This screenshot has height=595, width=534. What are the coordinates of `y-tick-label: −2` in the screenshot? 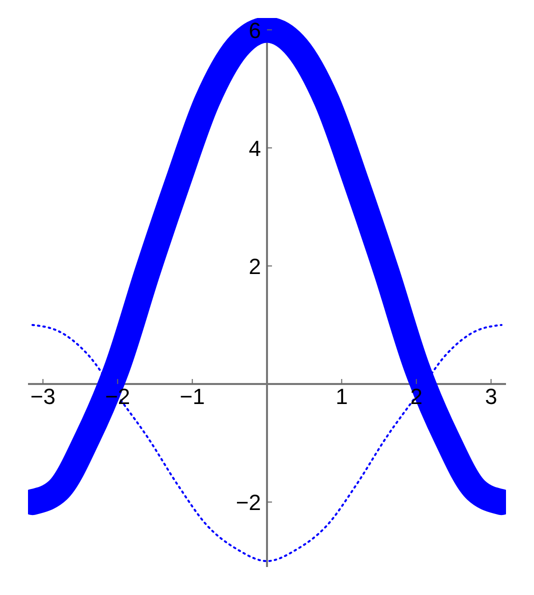 It's located at (248, 503).